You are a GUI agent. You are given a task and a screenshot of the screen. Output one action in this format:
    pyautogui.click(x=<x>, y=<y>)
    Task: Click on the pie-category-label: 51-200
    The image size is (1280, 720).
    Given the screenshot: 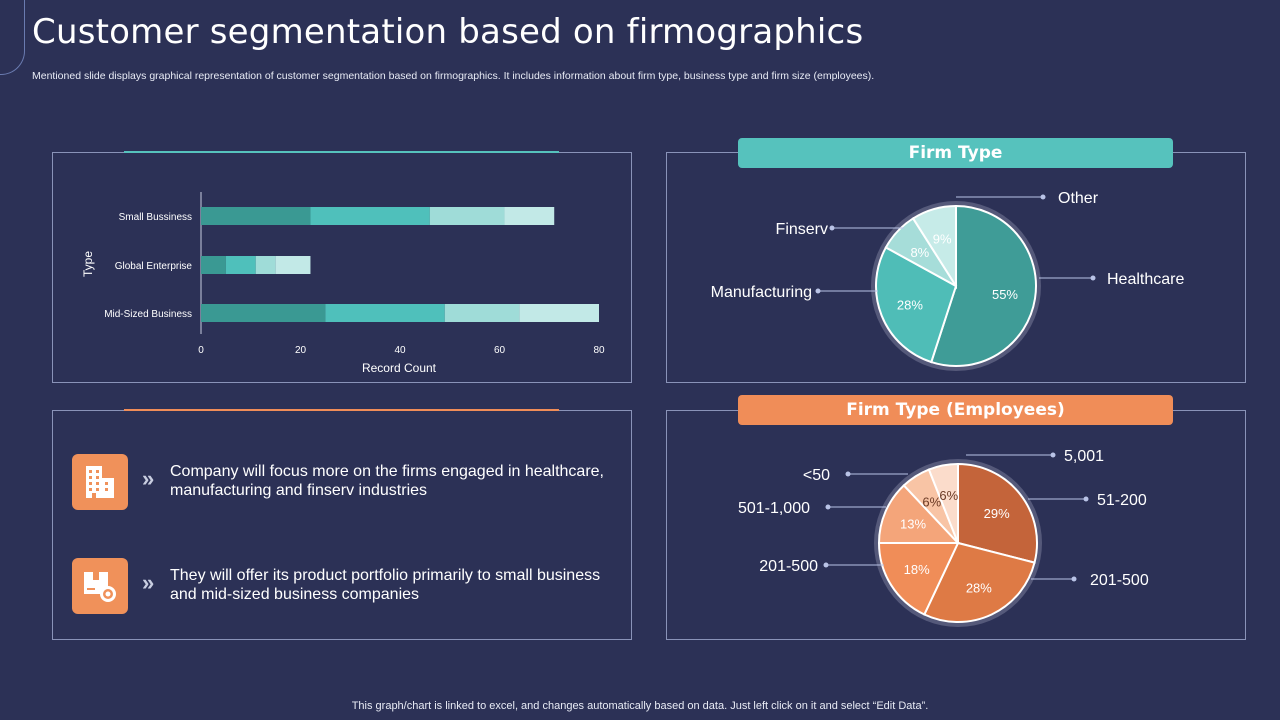 What is the action you would take?
    pyautogui.click(x=1122, y=500)
    